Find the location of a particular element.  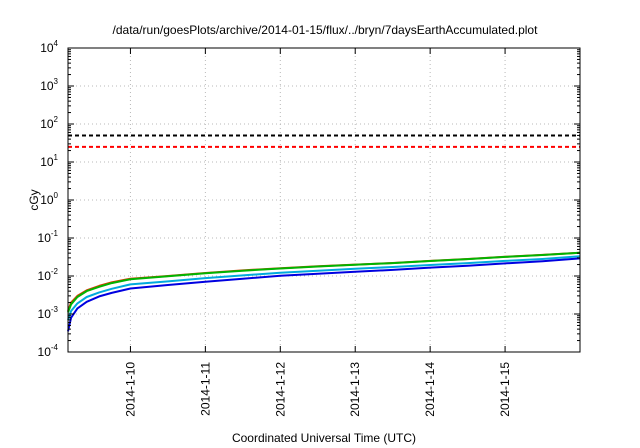

threshold-lines is located at coordinates (324, 141).